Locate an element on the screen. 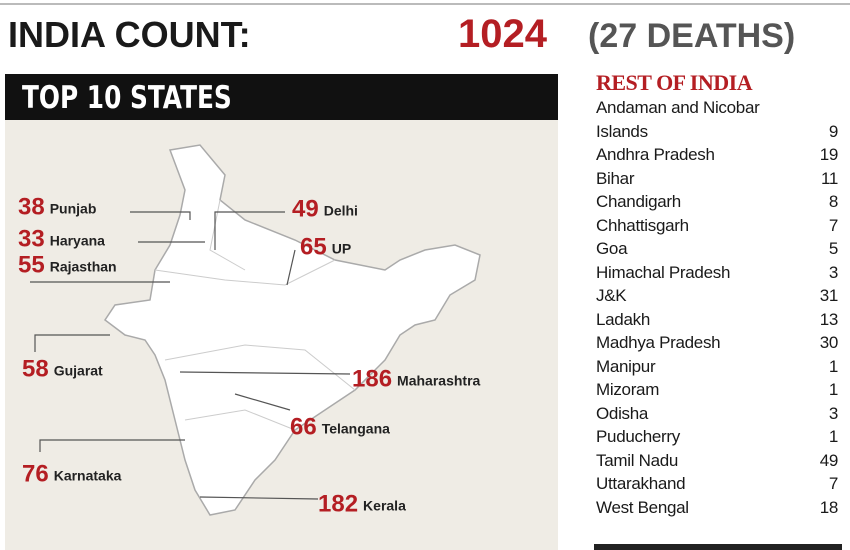  state-name: Punjab is located at coordinates (73, 209).